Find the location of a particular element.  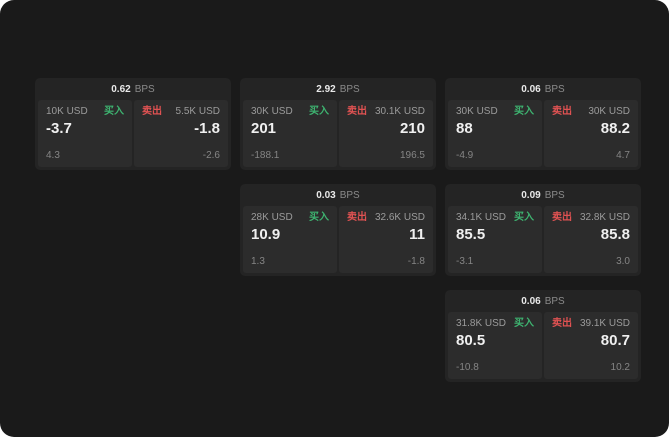

sell-panel: 卖出 30.1K USD 210 196.5 is located at coordinates (386, 133).